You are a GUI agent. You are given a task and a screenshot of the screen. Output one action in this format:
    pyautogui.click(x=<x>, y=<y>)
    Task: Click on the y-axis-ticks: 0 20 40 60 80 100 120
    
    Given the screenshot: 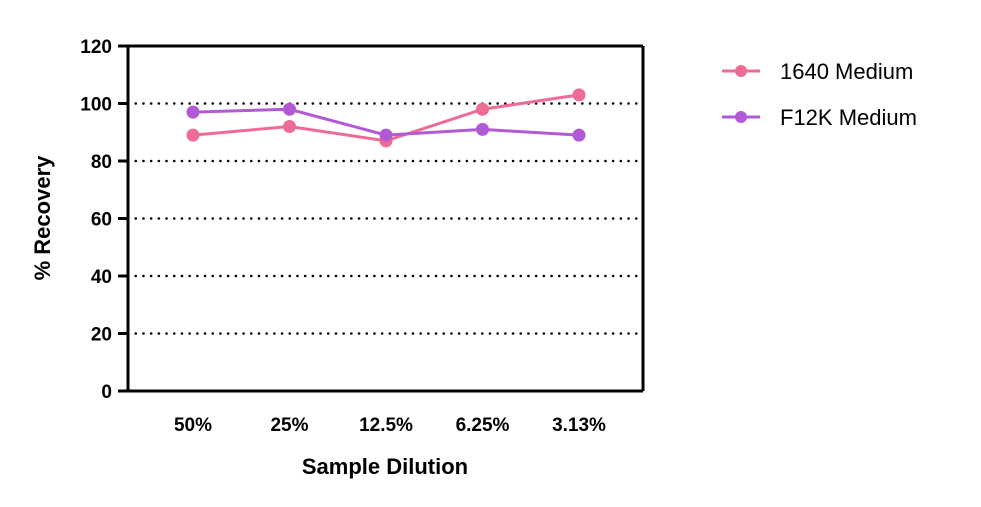 What is the action you would take?
    pyautogui.click(x=104, y=220)
    